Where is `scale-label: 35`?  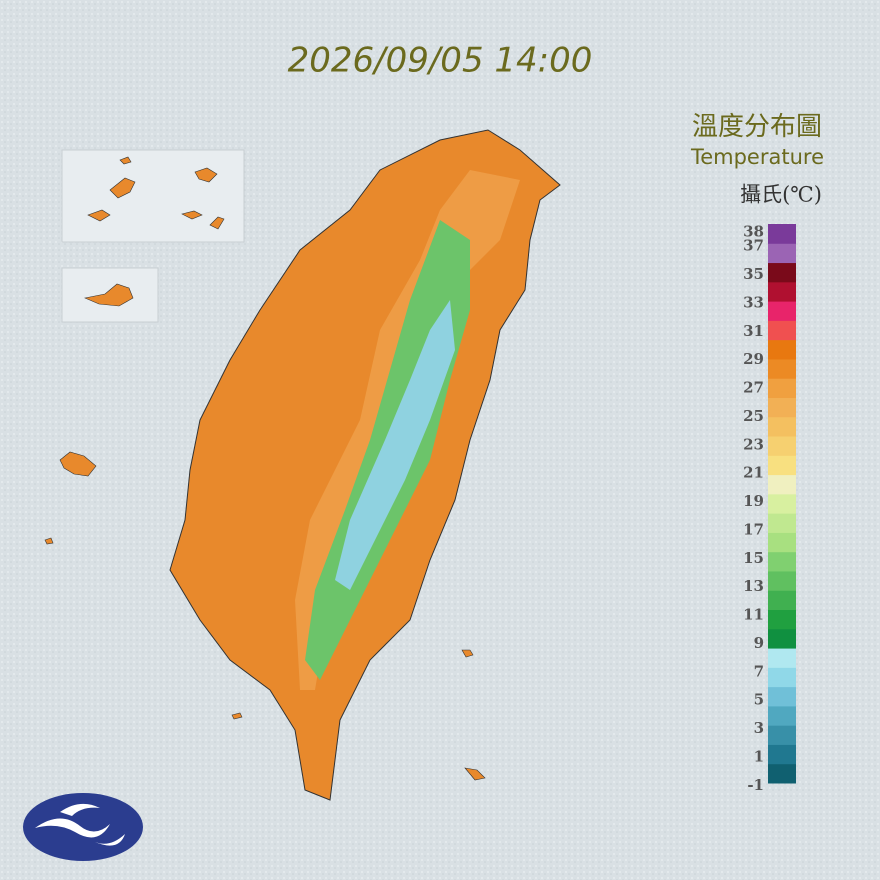 scale-label: 35 is located at coordinates (753, 274).